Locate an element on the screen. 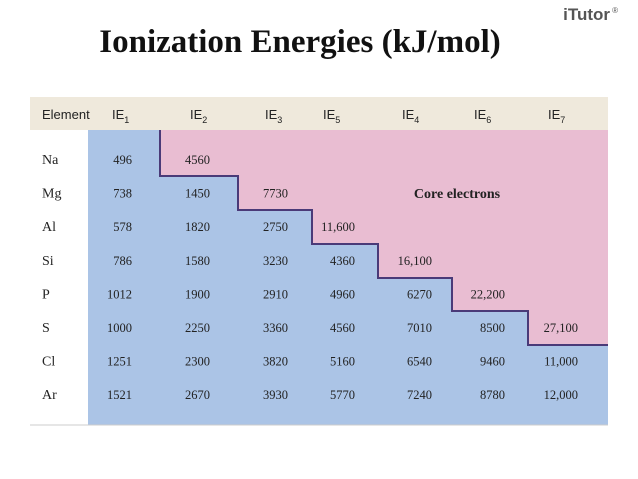 The height and width of the screenshot is (479, 638). element-cell: P is located at coordinates (46, 294).